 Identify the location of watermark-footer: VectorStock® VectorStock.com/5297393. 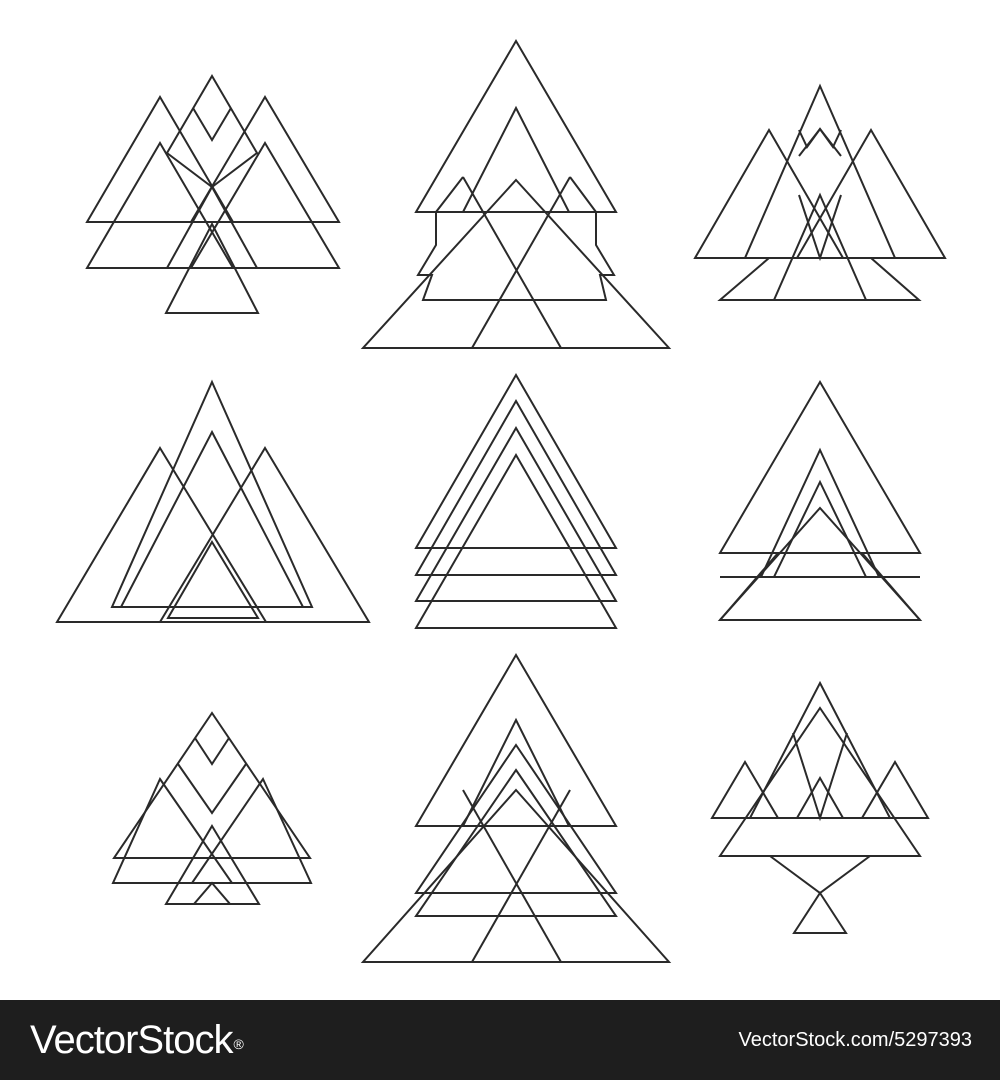
(500, 1040).